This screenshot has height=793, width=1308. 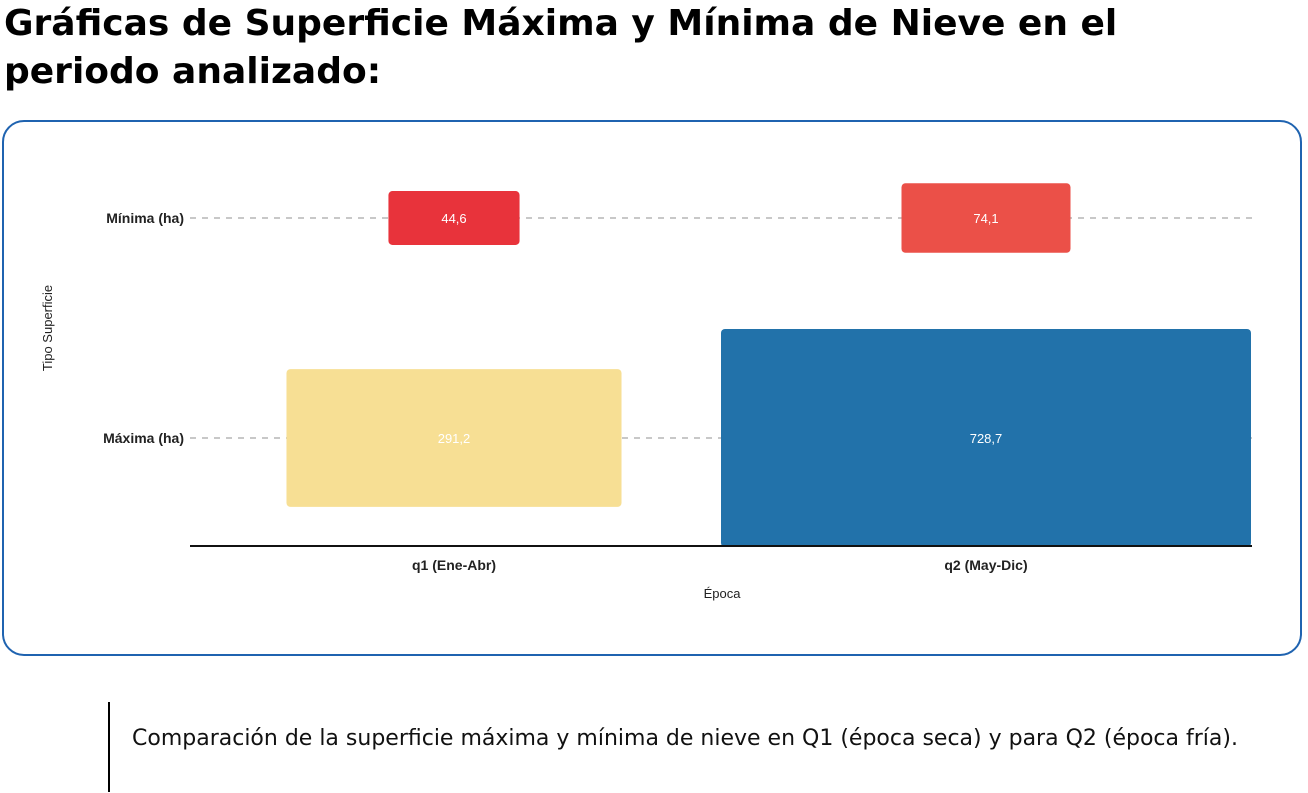 I want to click on tile-value-label: 291,2, so click(x=454, y=438).